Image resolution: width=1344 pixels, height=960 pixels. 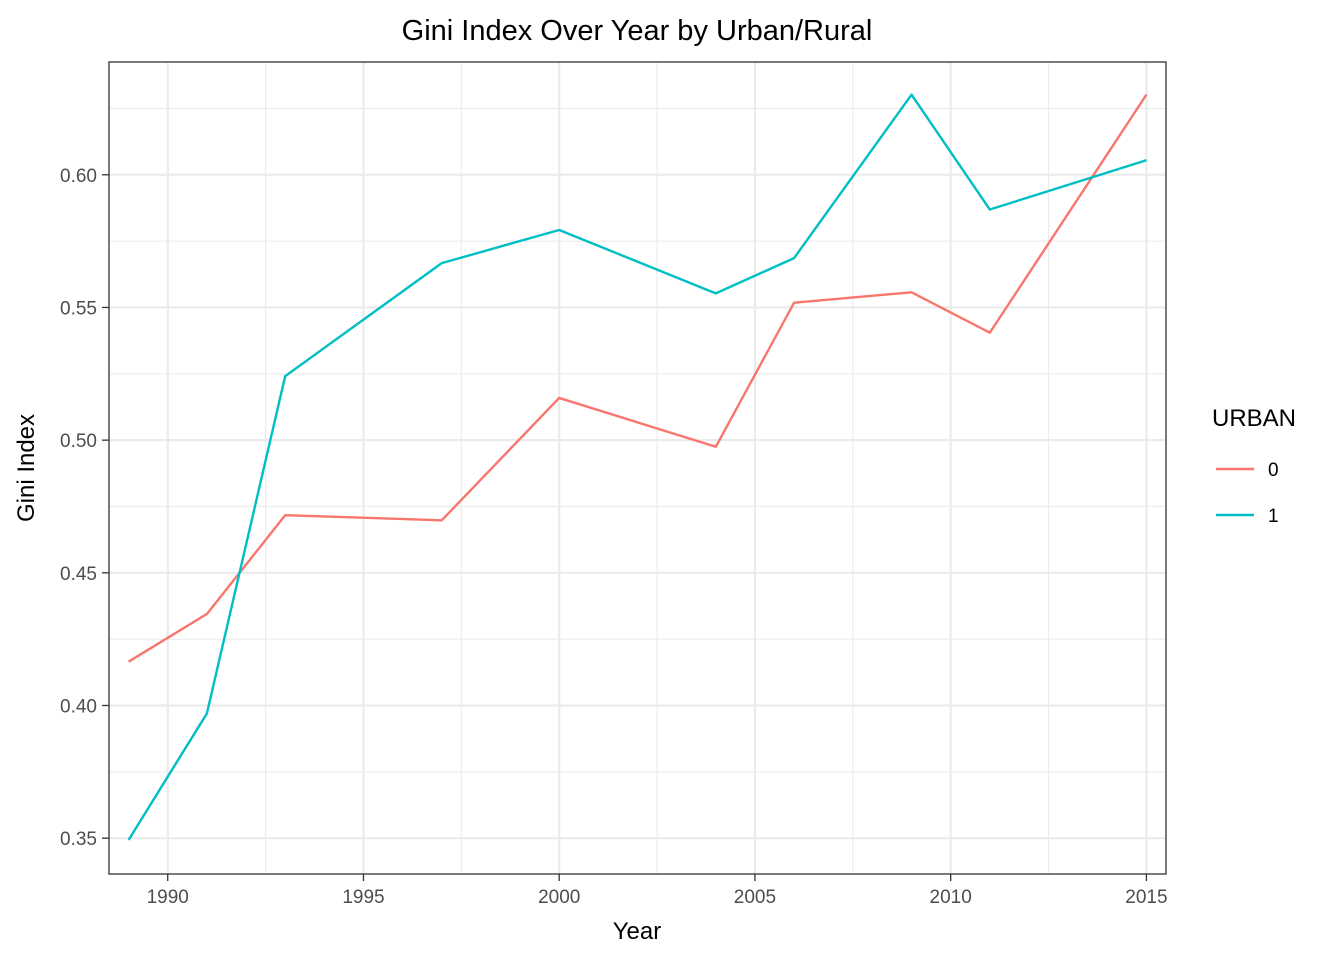 What do you see at coordinates (78, 706) in the screenshot?
I see `y-tick-label: 0.40` at bounding box center [78, 706].